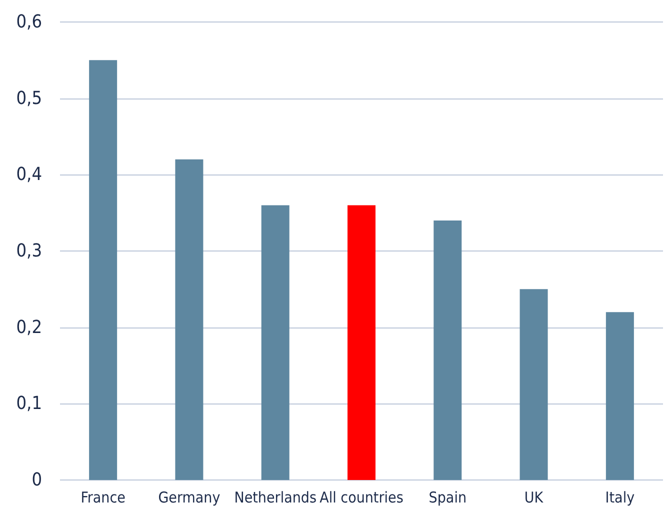  Describe the element at coordinates (29, 22) in the screenshot. I see `y-tick-label: 0,6` at that location.